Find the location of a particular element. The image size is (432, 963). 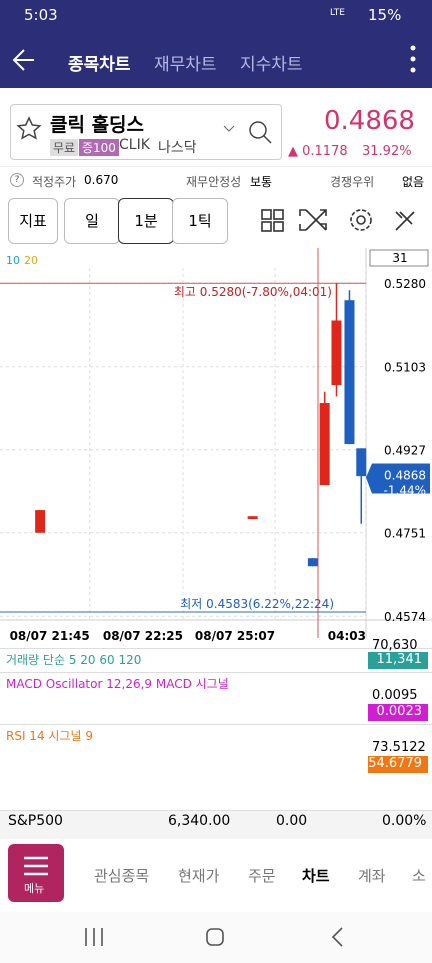

back-button is located at coordinates (24, 60).